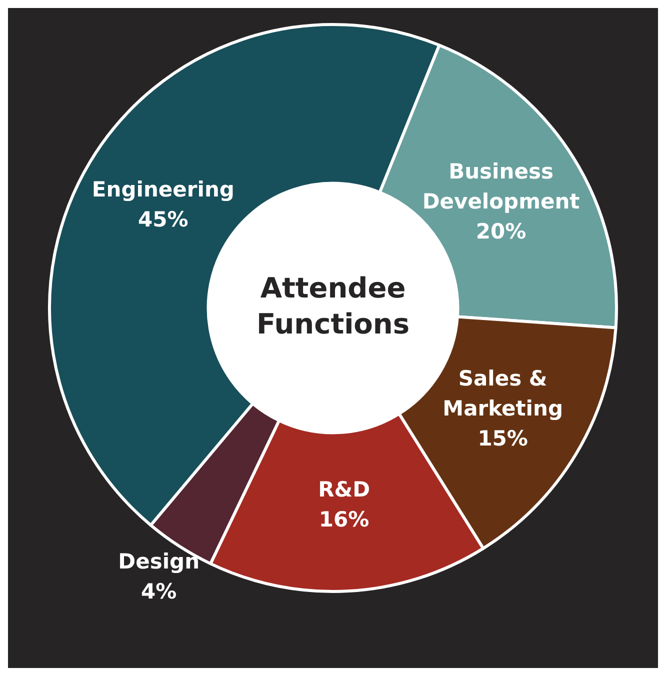  Describe the element at coordinates (502, 393) in the screenshot. I see `slice-label: Sales & Marketing` at that location.